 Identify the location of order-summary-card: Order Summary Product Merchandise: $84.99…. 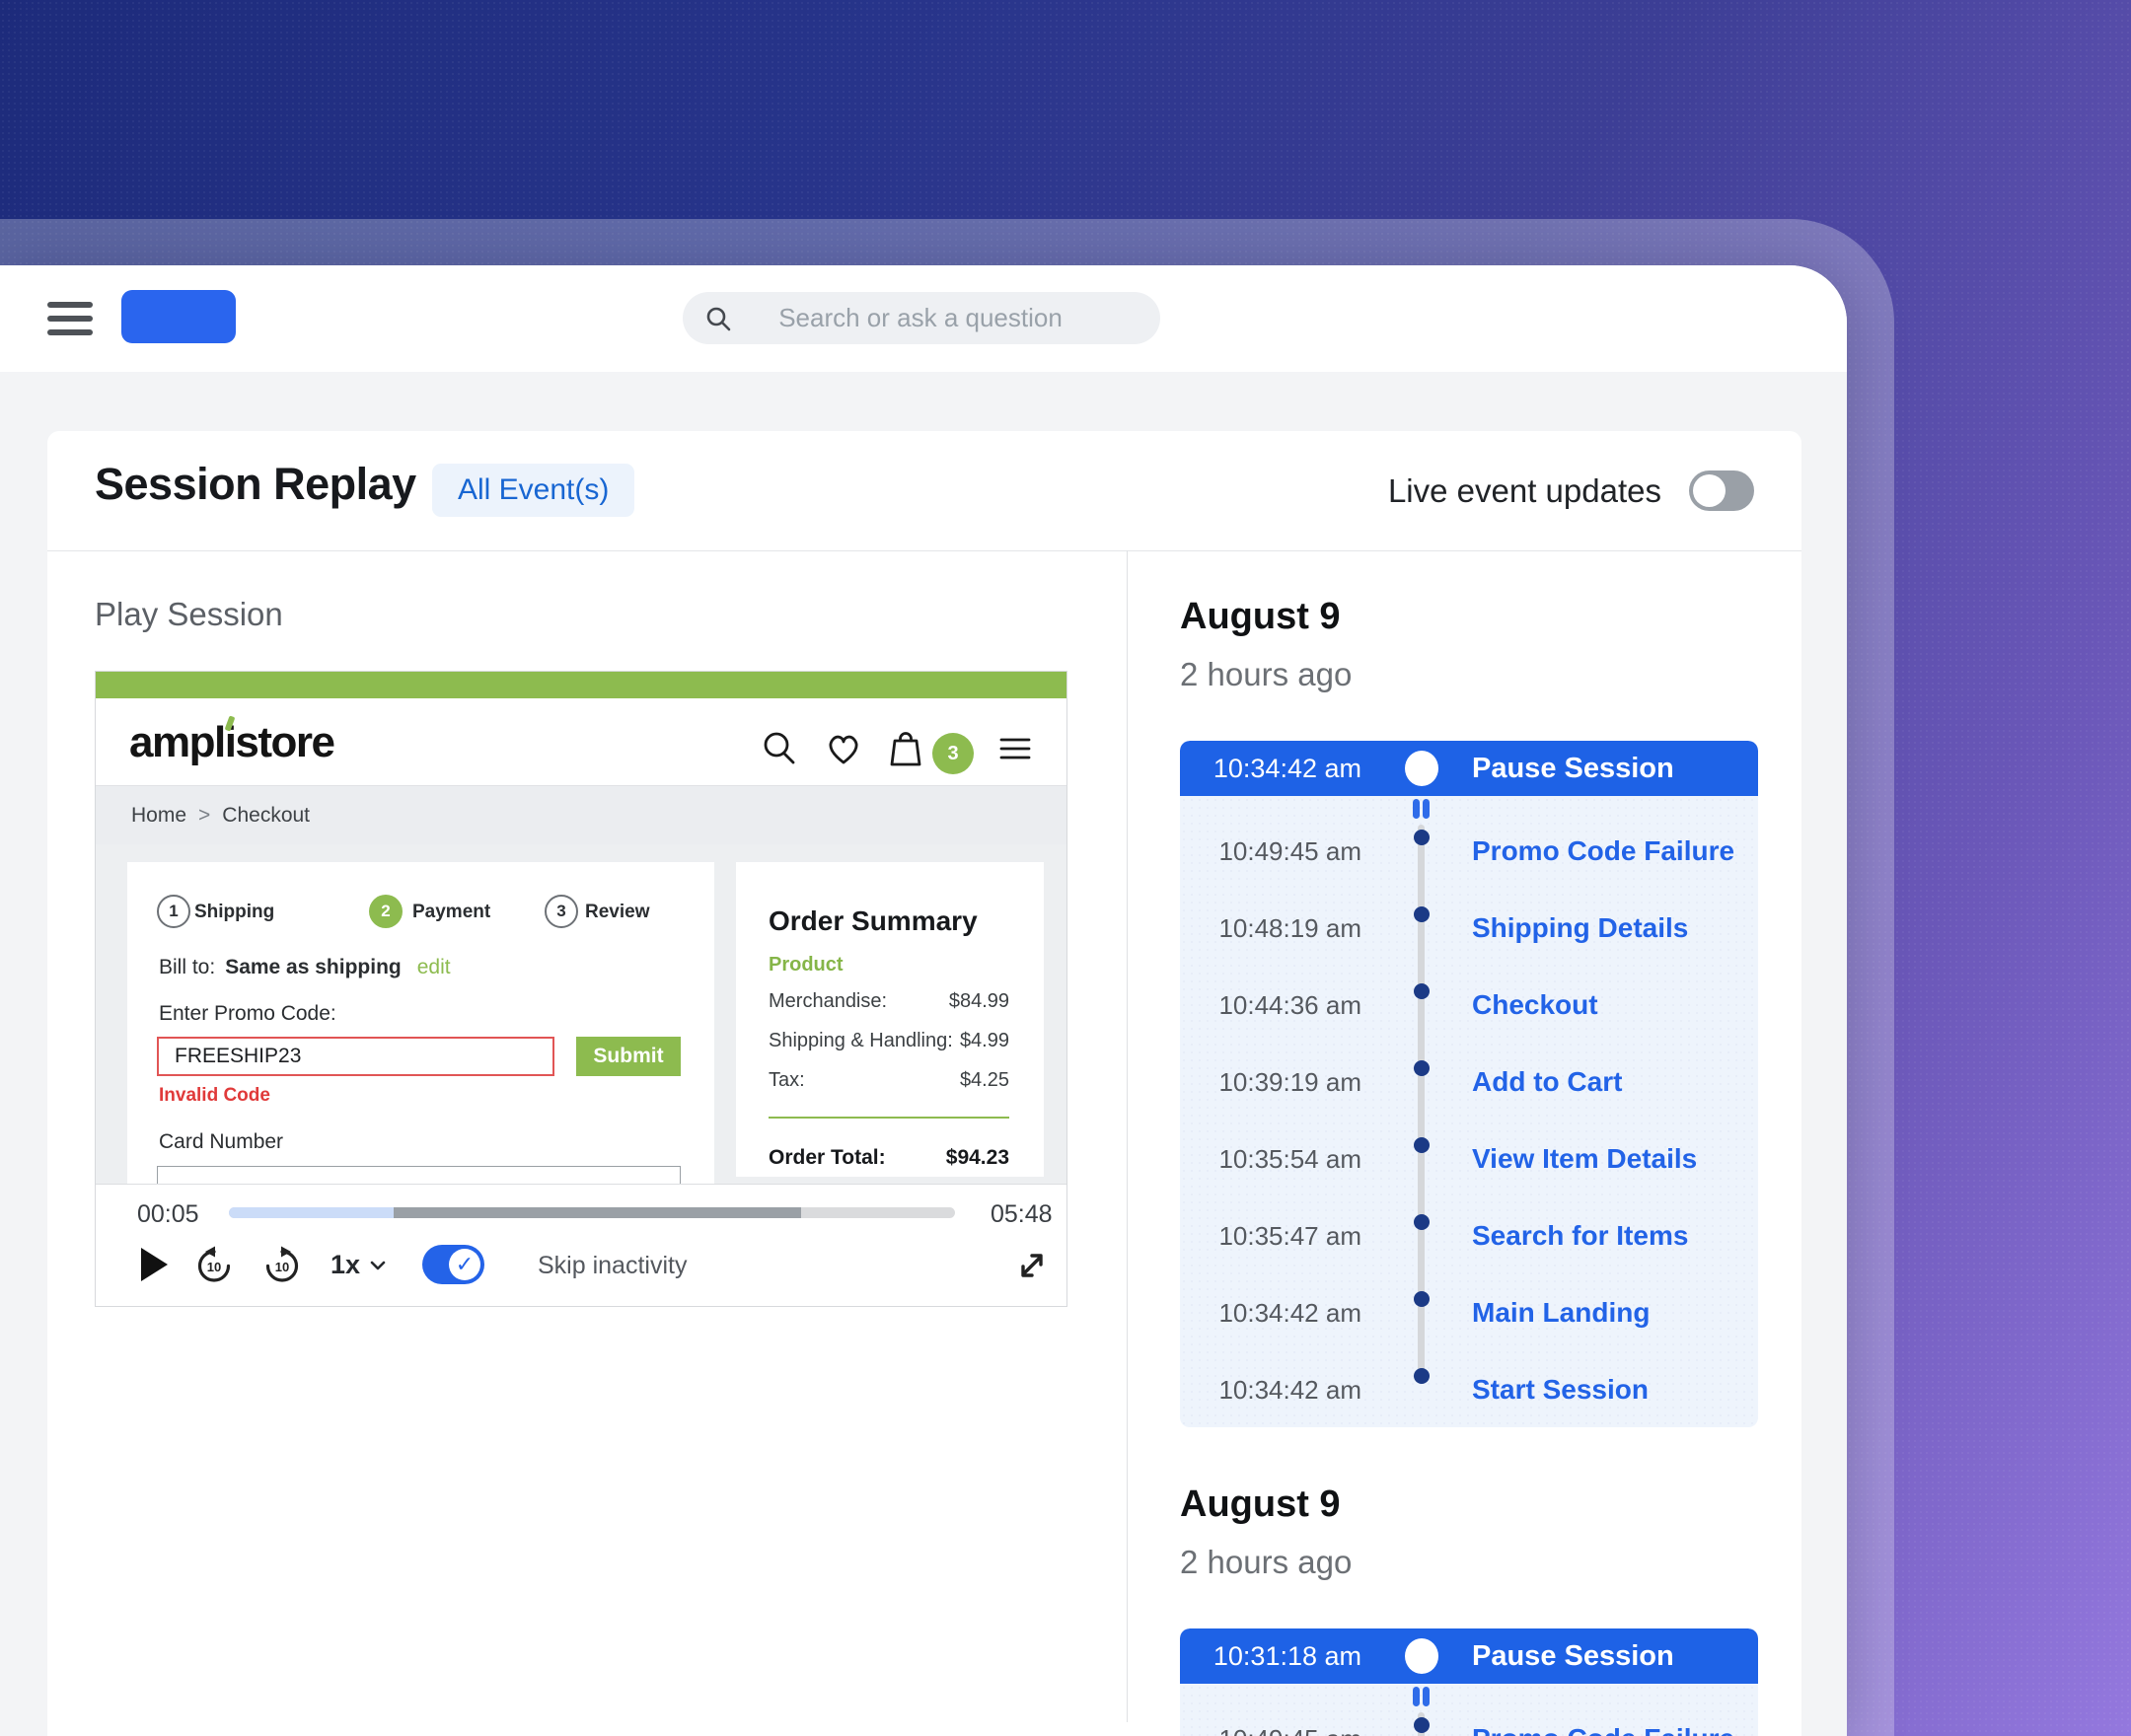
(890, 1019).